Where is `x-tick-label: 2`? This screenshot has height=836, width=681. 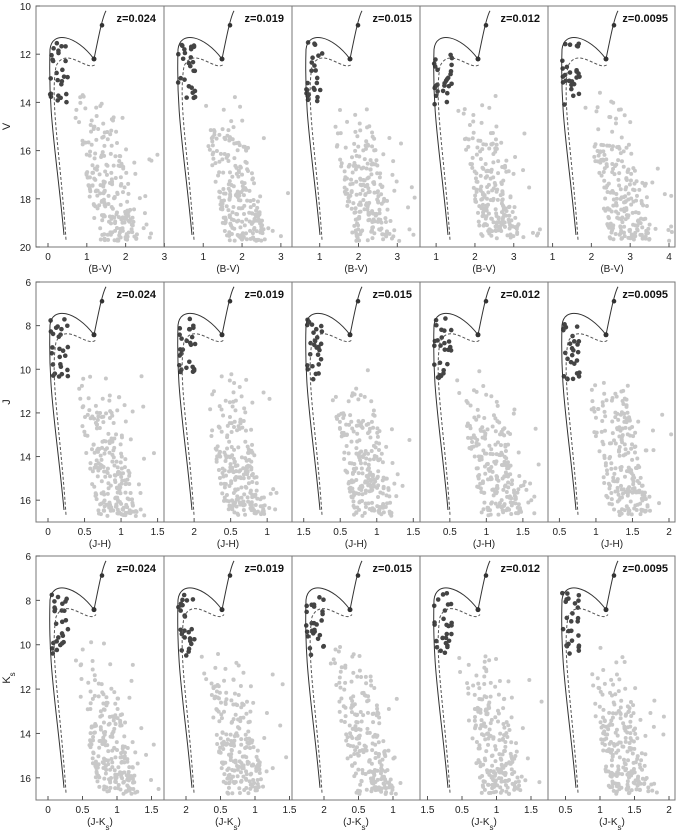
x-tick-label: 2 is located at coordinates (194, 532).